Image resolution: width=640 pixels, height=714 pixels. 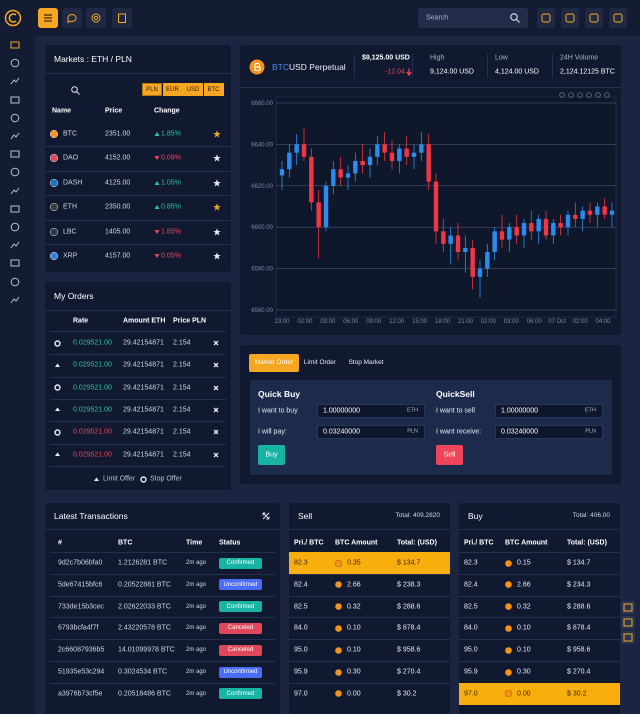 What do you see at coordinates (351, 322) in the screenshot?
I see `x-tick-label: 06:00` at bounding box center [351, 322].